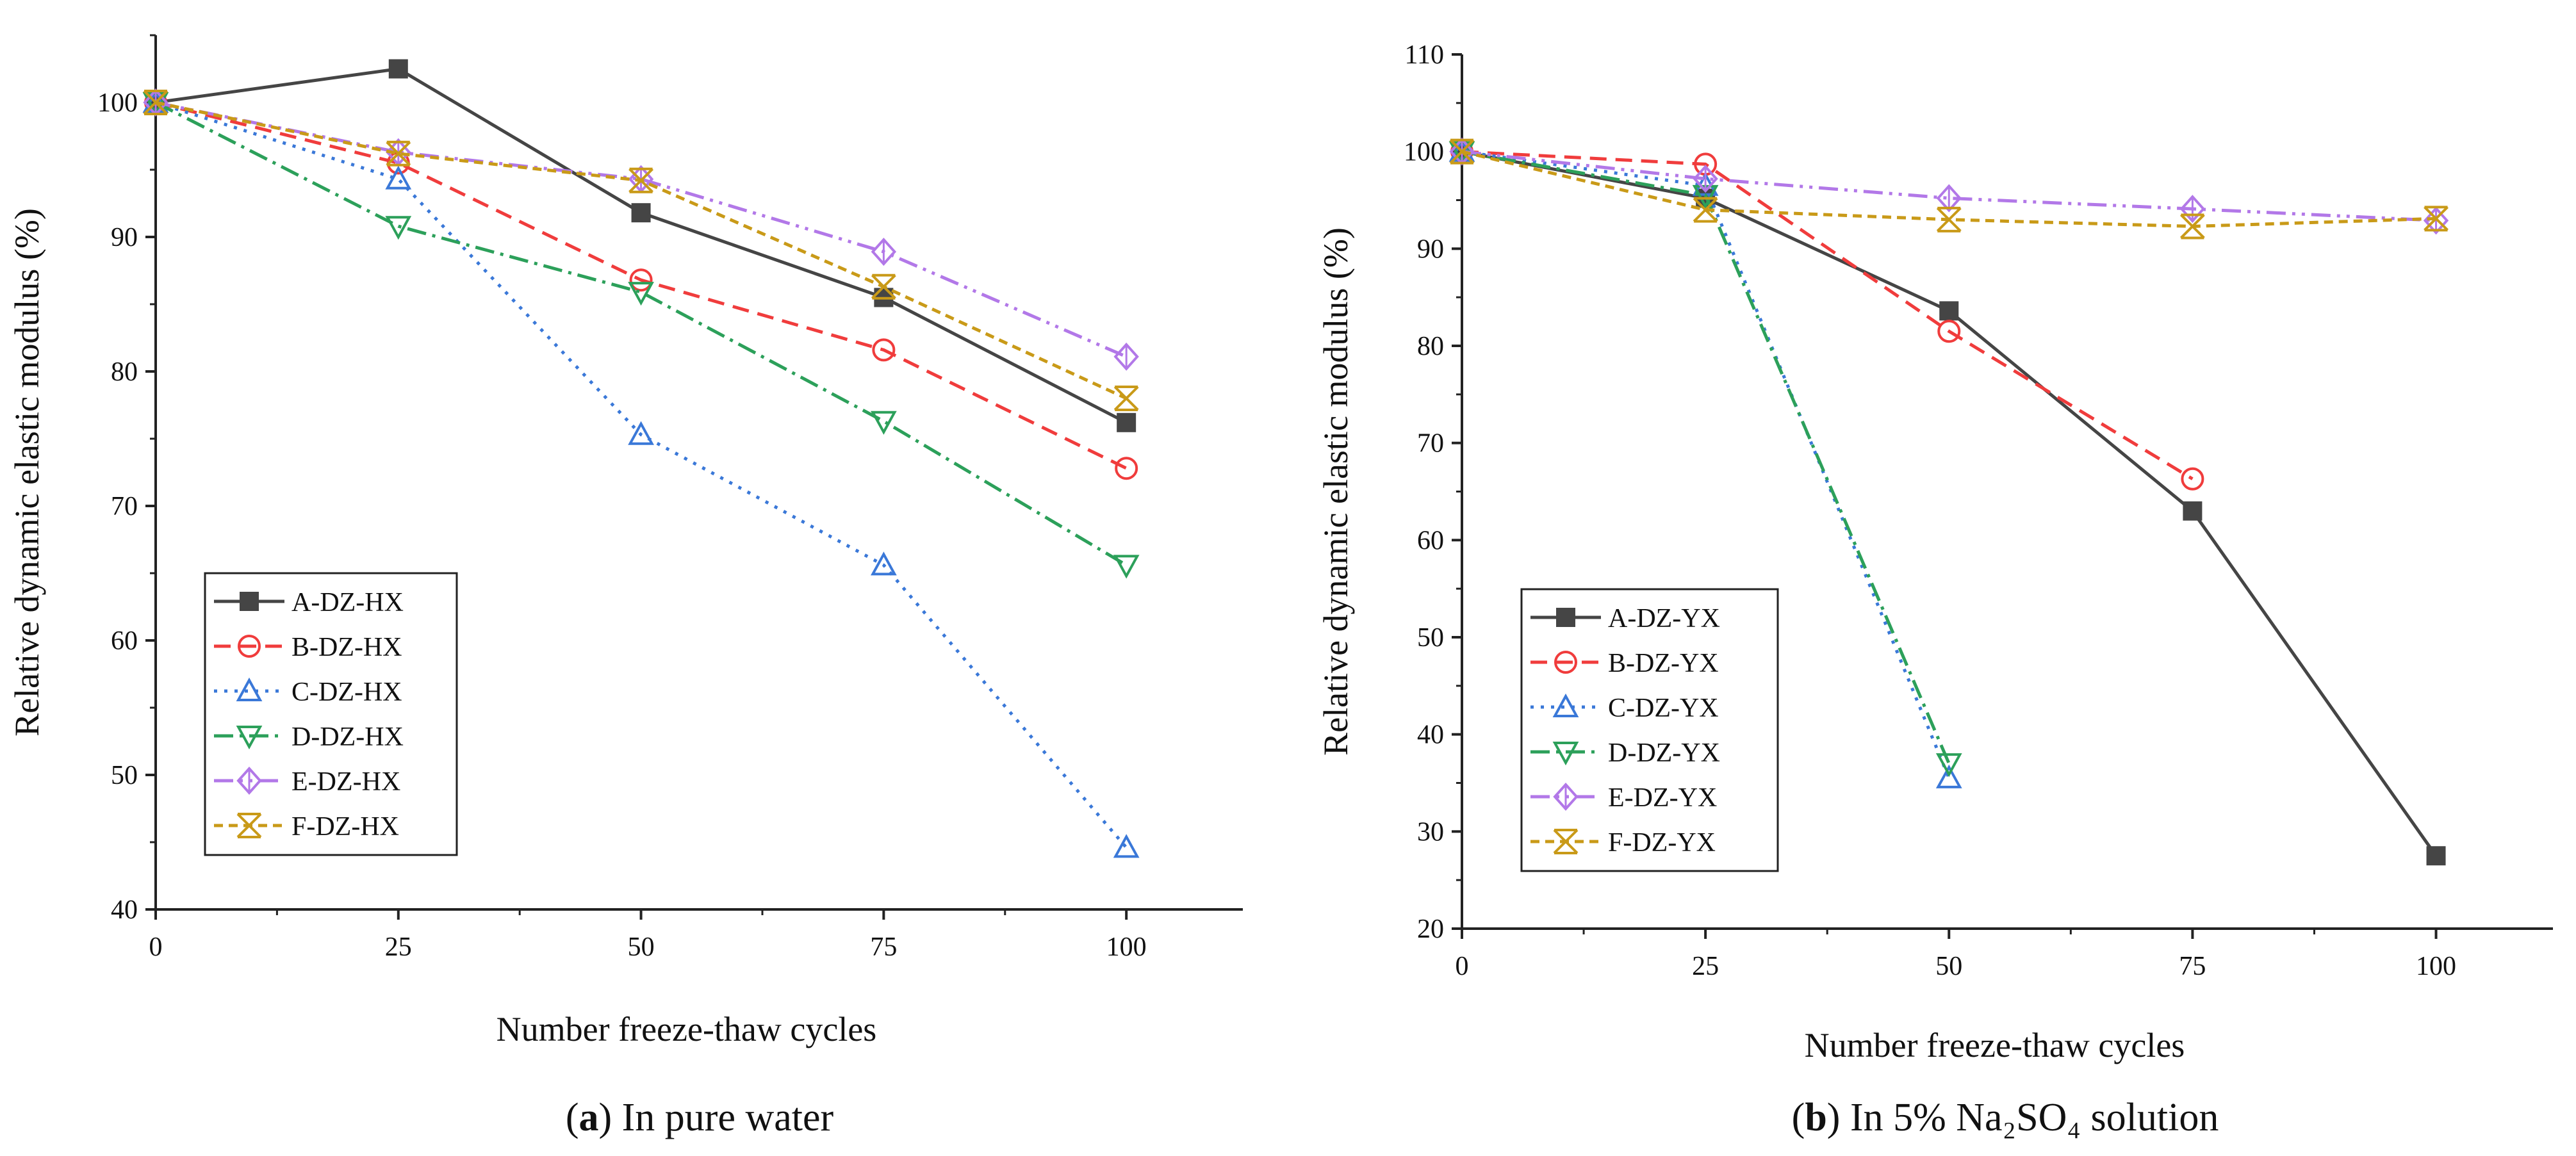 Image resolution: width=2576 pixels, height=1156 pixels. What do you see at coordinates (1664, 753) in the screenshot?
I see `legend-label: D-DZ-YX` at bounding box center [1664, 753].